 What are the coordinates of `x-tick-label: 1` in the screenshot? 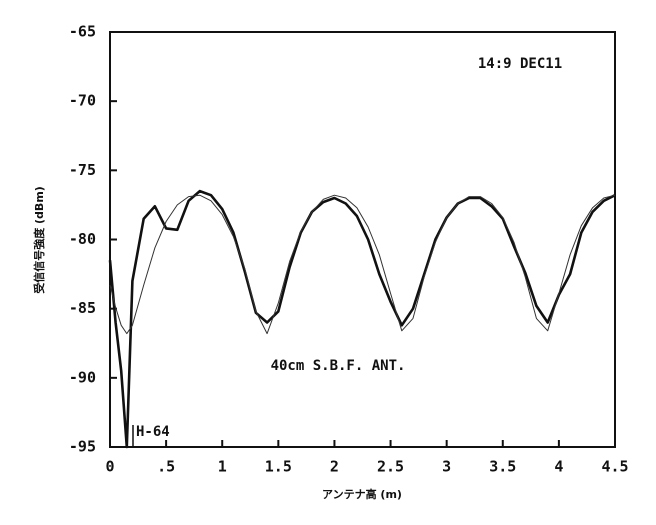 It's located at (222, 467).